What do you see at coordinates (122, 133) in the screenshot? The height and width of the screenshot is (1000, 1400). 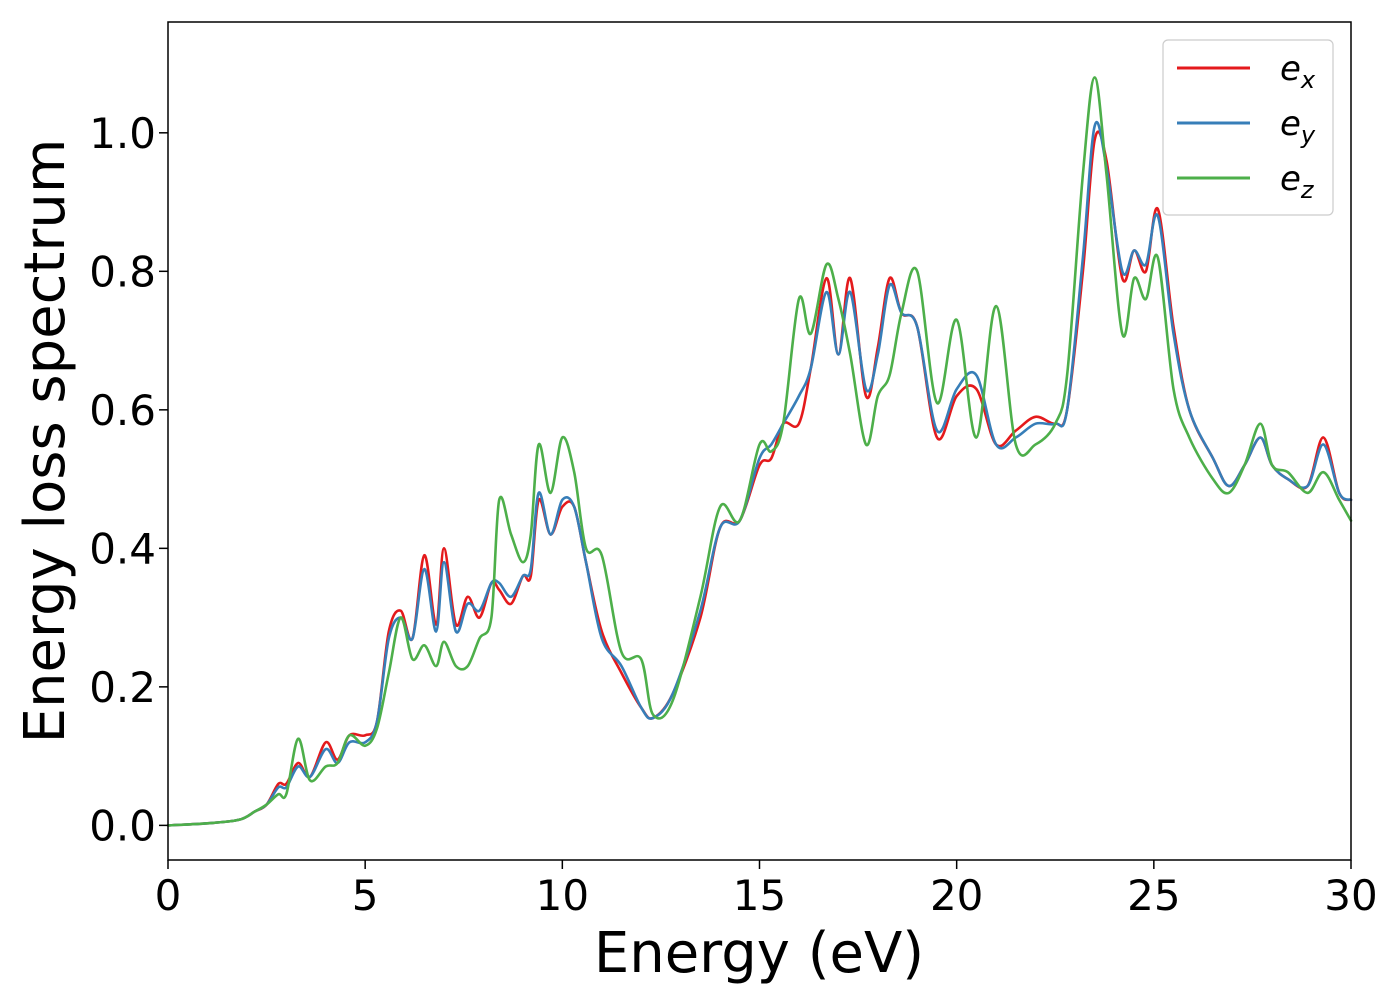 I see `y-tick-label: 1.0` at bounding box center [122, 133].